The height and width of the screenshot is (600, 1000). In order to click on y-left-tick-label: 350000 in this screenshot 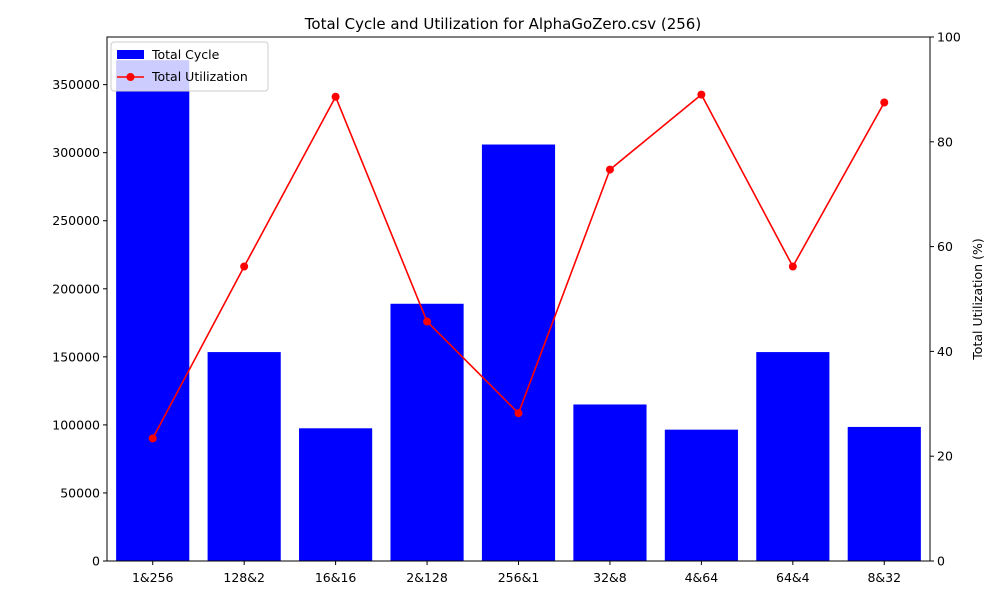, I will do `click(76, 84)`.